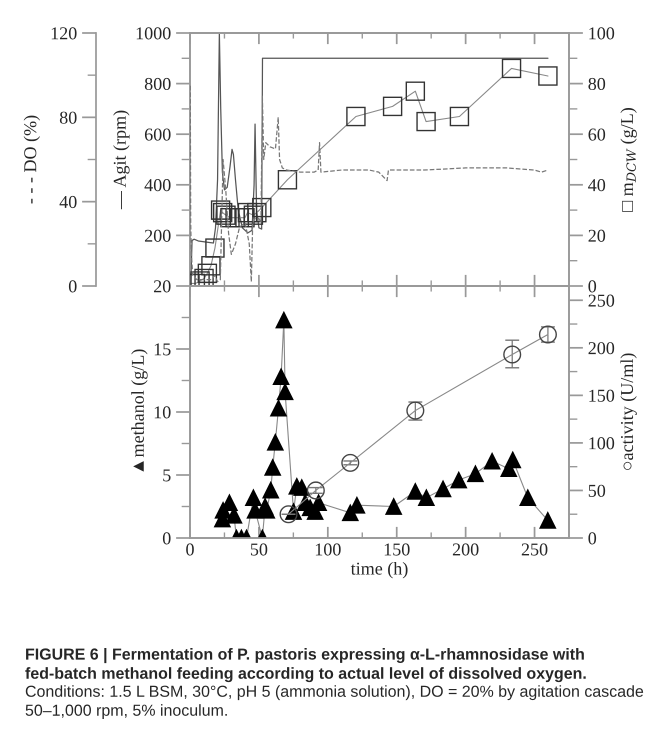 This screenshot has height=746, width=657. I want to click on y2-tick-label: 80, so click(597, 84).